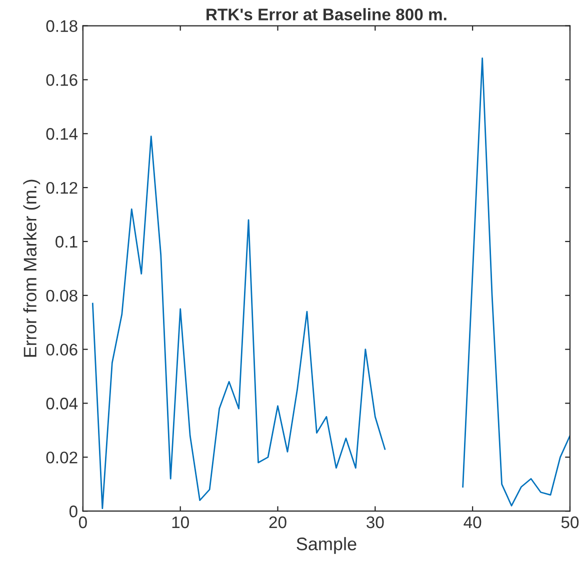 This screenshot has width=584, height=573. What do you see at coordinates (473, 522) in the screenshot?
I see `x-tick-label: 40` at bounding box center [473, 522].